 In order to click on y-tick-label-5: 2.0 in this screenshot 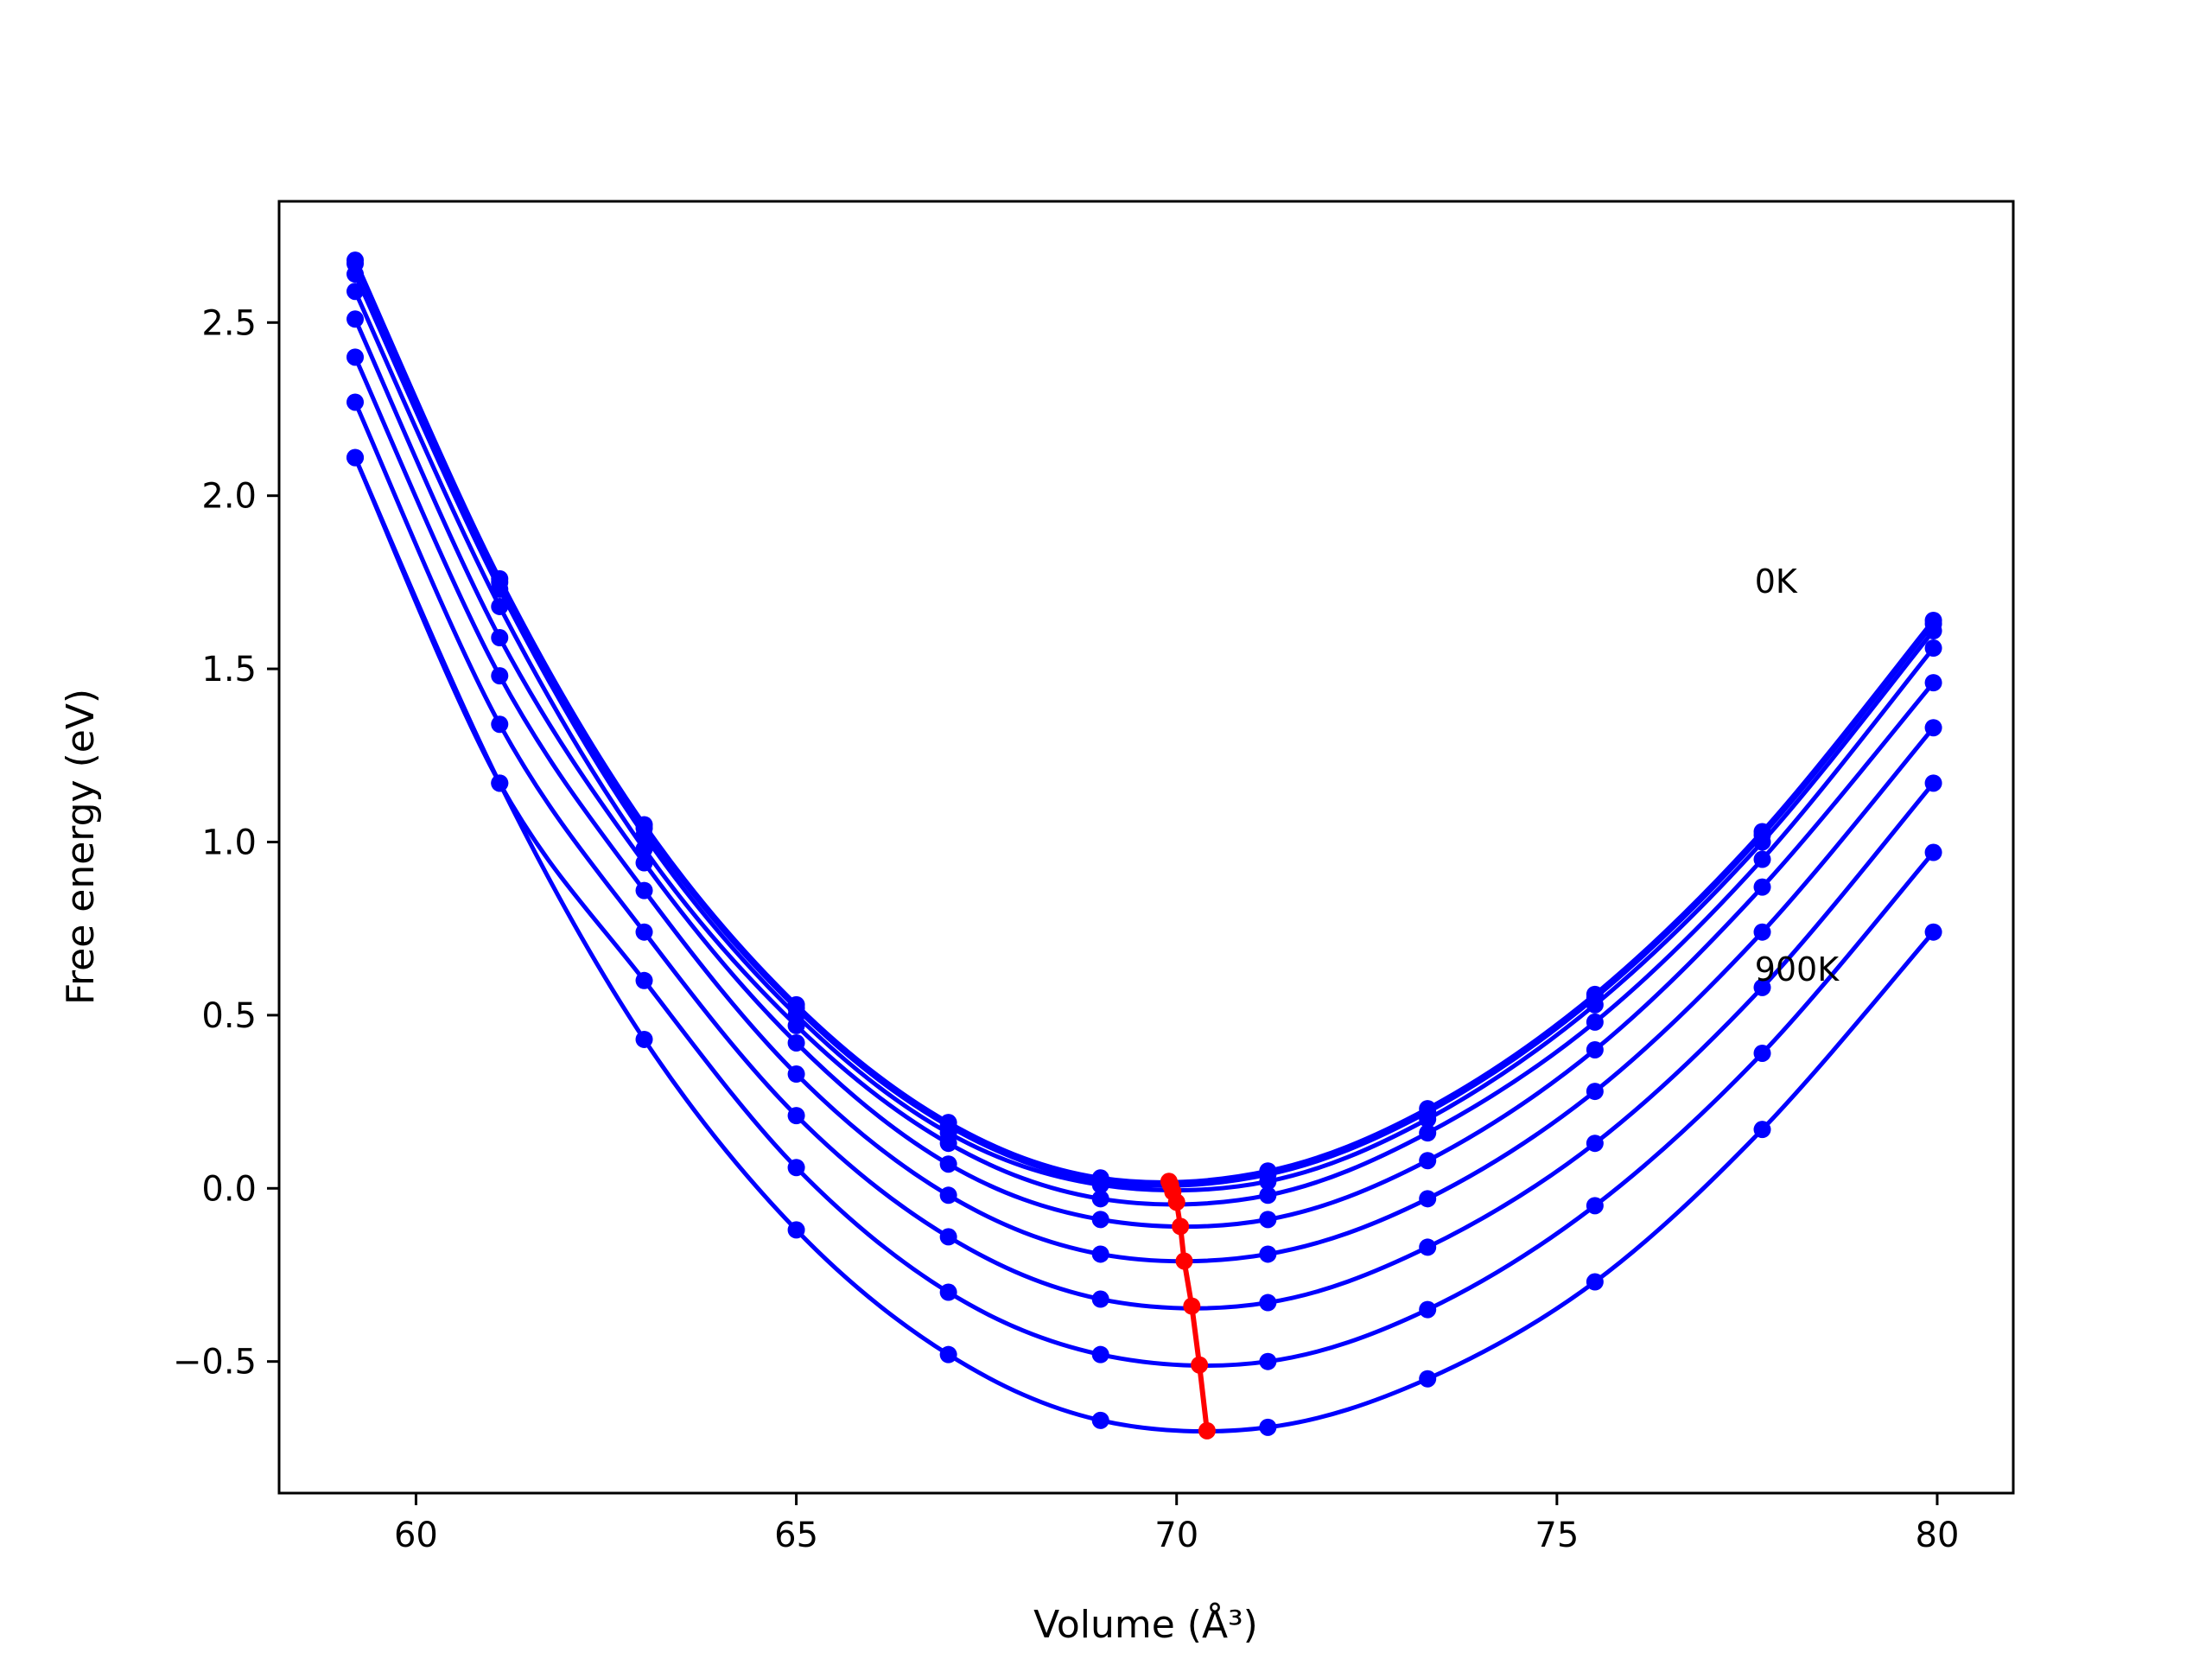, I will do `click(229, 497)`.